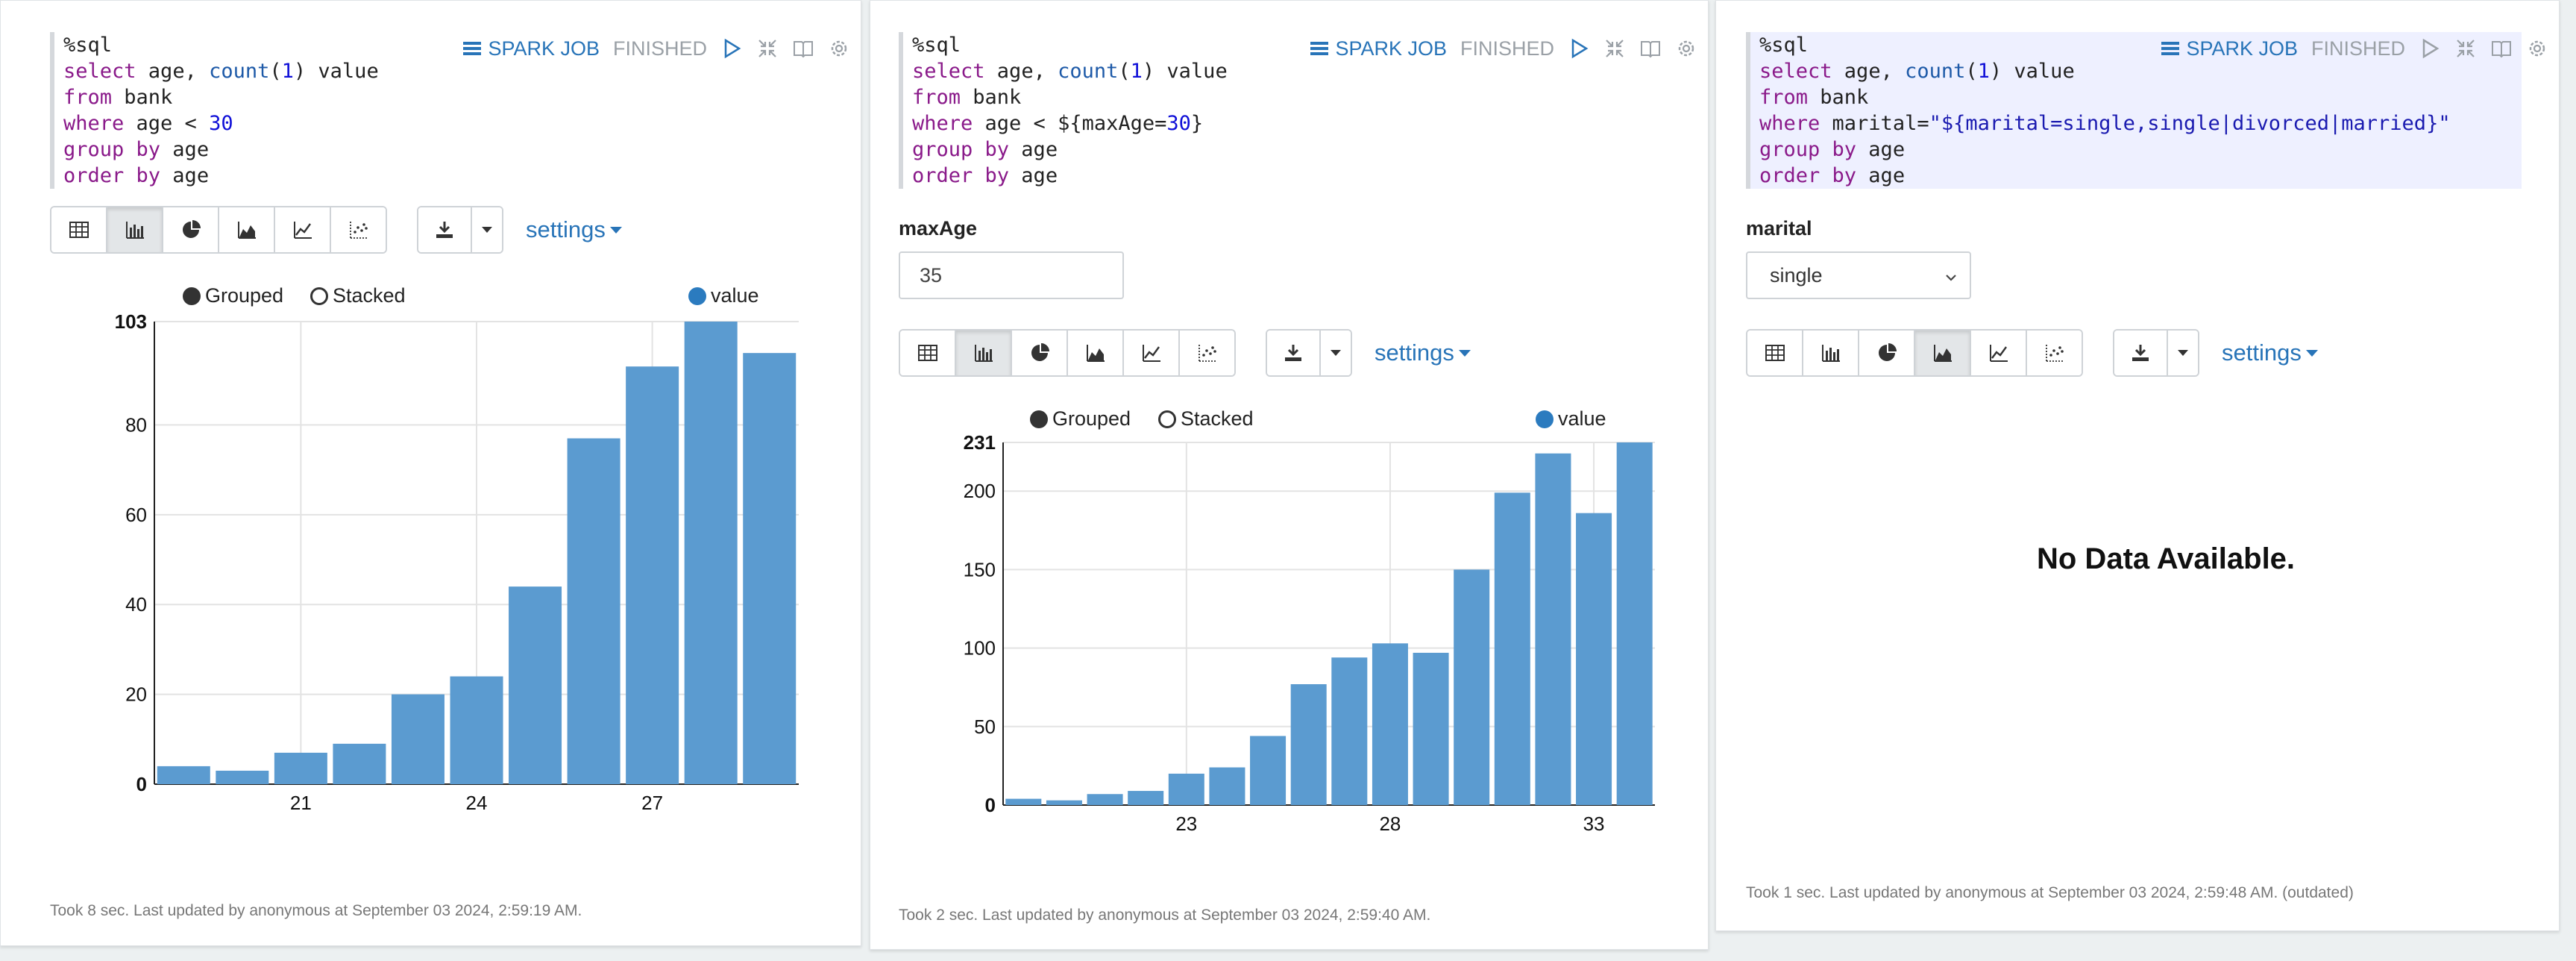 This screenshot has height=961, width=2576. I want to click on marital-select: single, so click(1859, 275).